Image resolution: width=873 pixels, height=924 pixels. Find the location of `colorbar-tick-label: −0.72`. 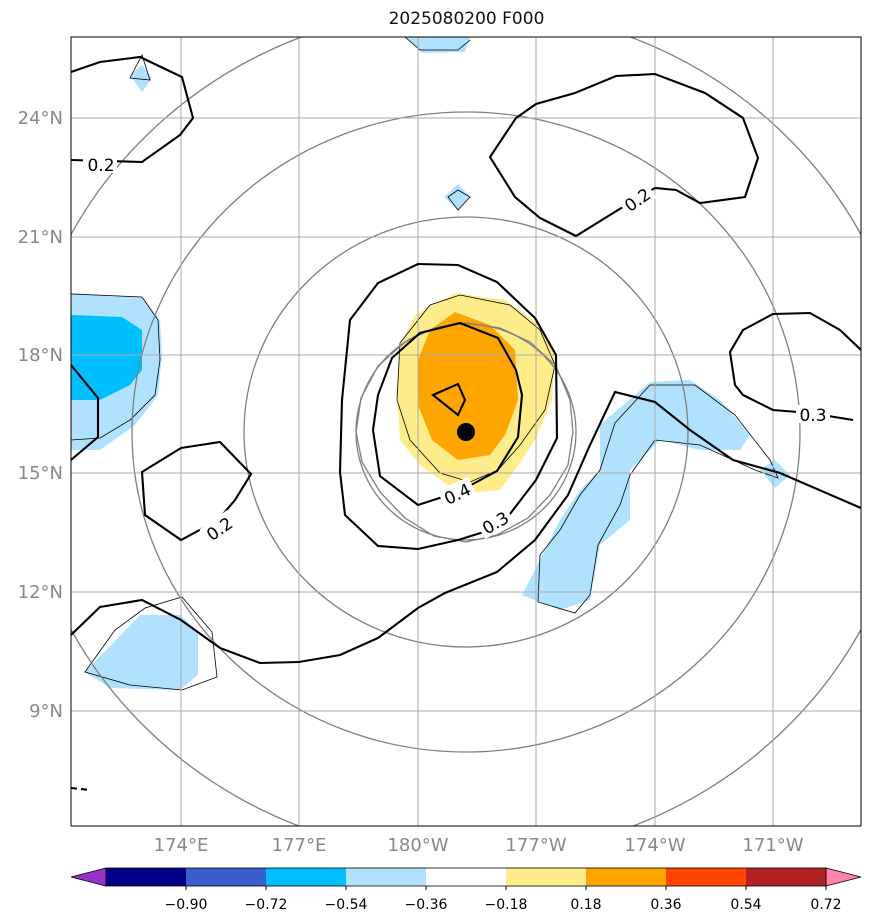

colorbar-tick-label: −0.72 is located at coordinates (266, 905).